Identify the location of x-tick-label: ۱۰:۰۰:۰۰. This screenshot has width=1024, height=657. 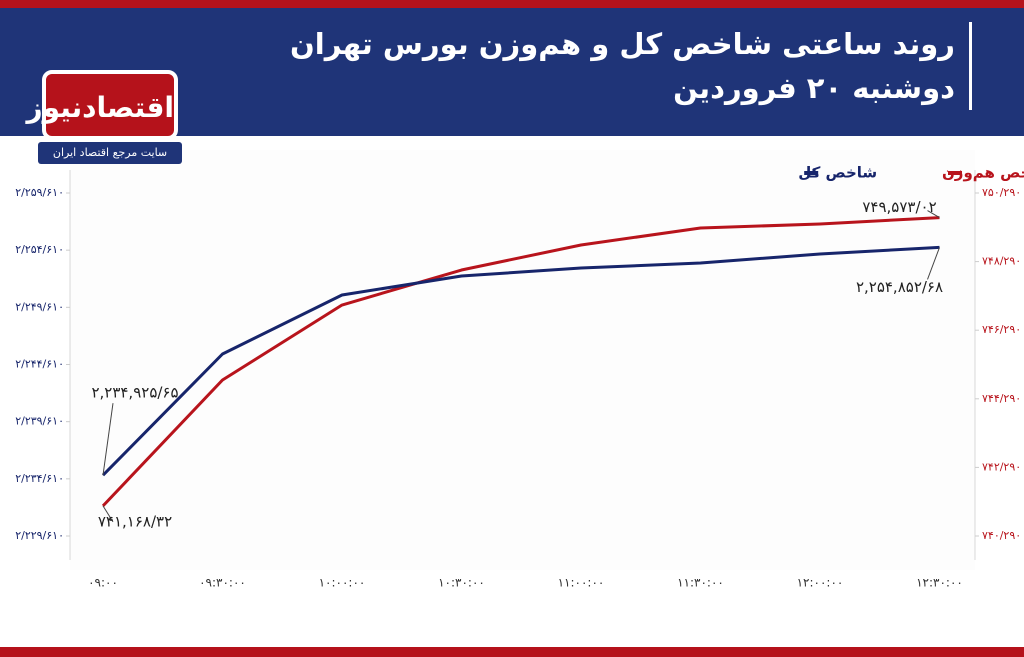
(342, 583).